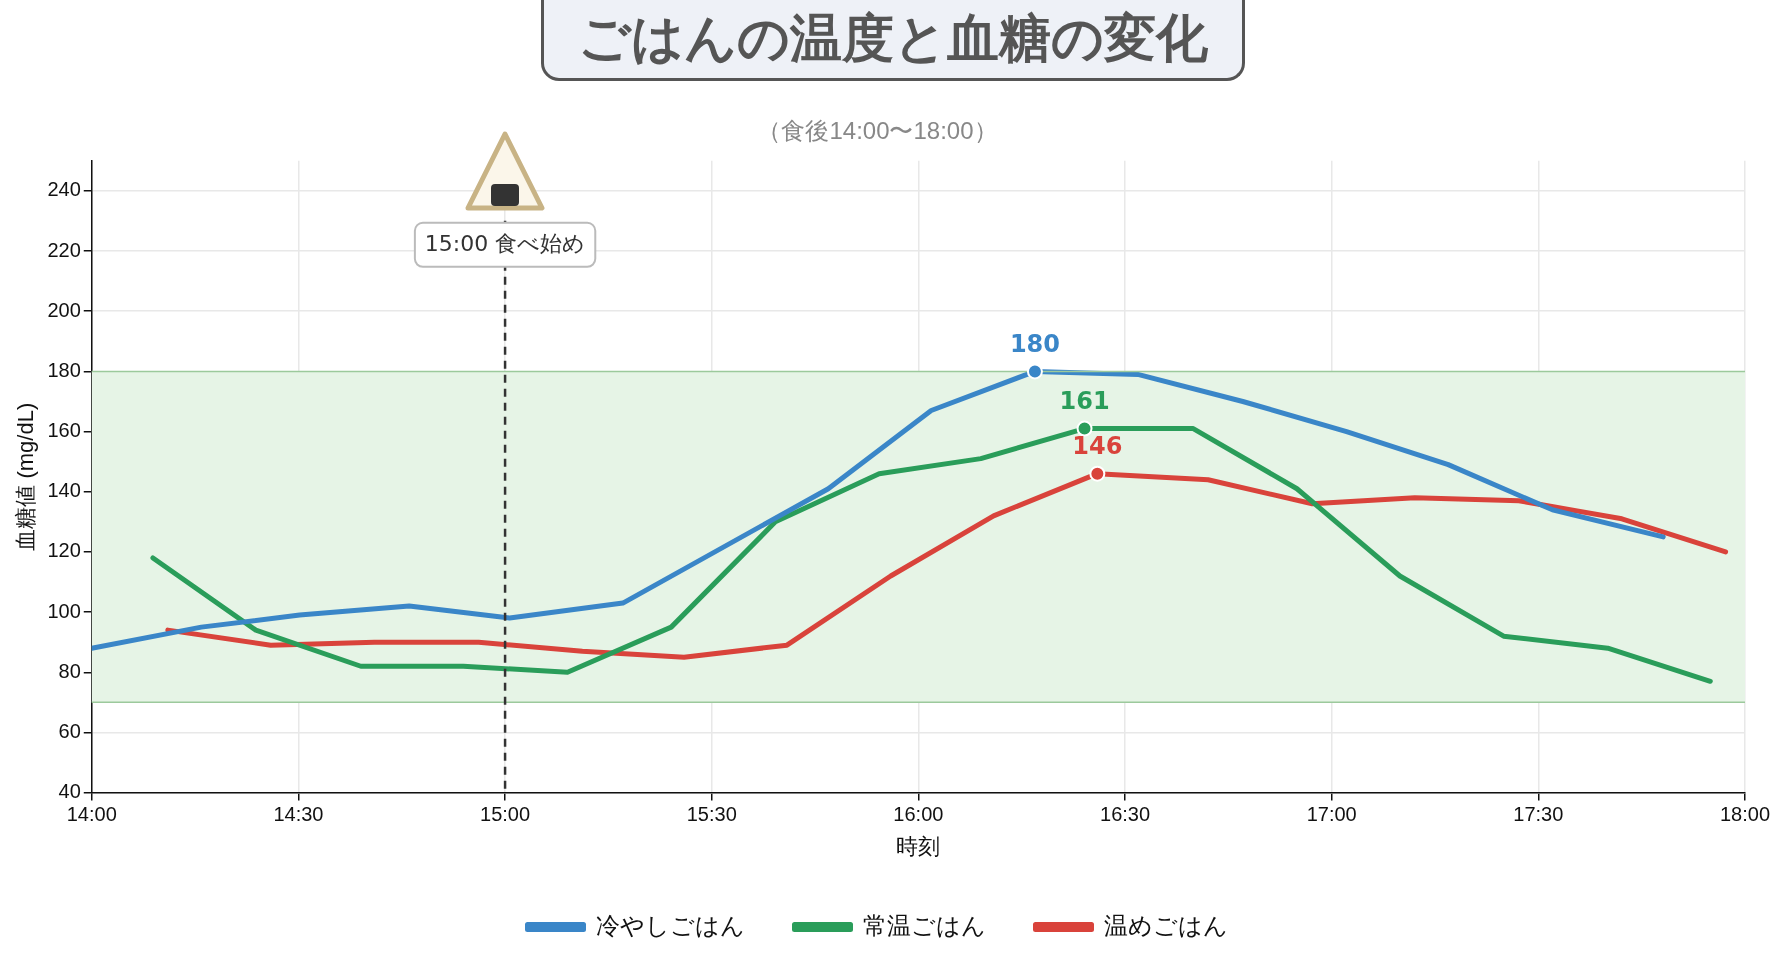 Image resolution: width=1785 pixels, height=959 pixels. Describe the element at coordinates (69, 730) in the screenshot. I see `y-tick-label: 60` at that location.